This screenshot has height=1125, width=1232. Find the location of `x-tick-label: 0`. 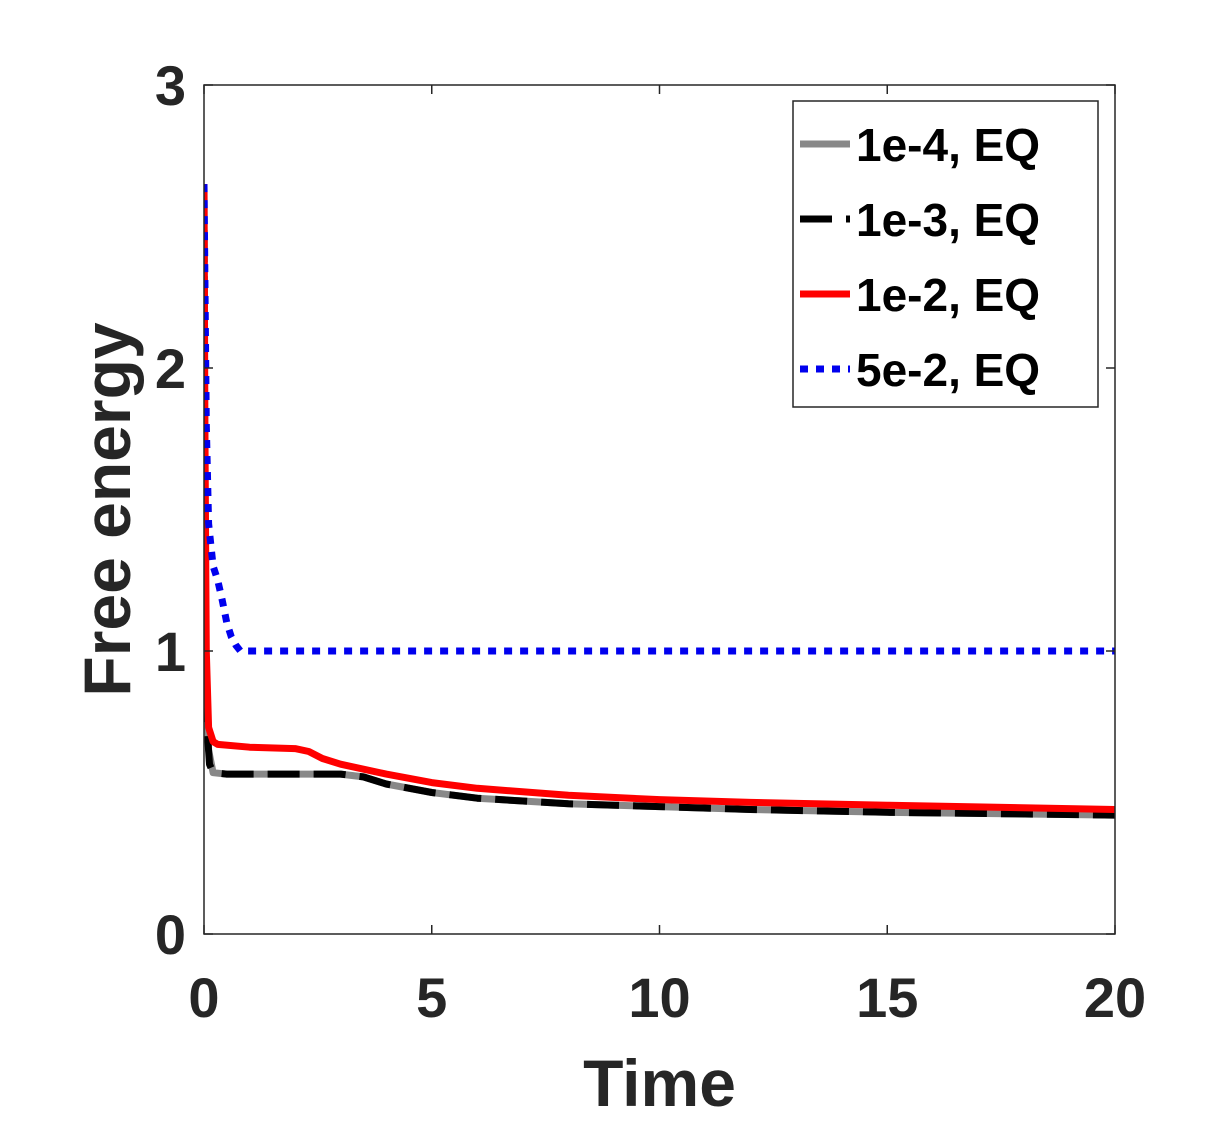

x-tick-label: 0 is located at coordinates (203, 997).